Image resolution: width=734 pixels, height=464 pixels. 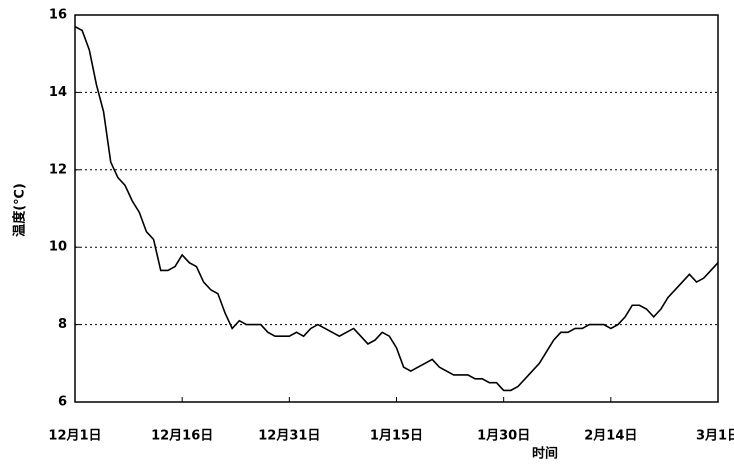 I want to click on y-tick-label: 14, so click(x=58, y=92).